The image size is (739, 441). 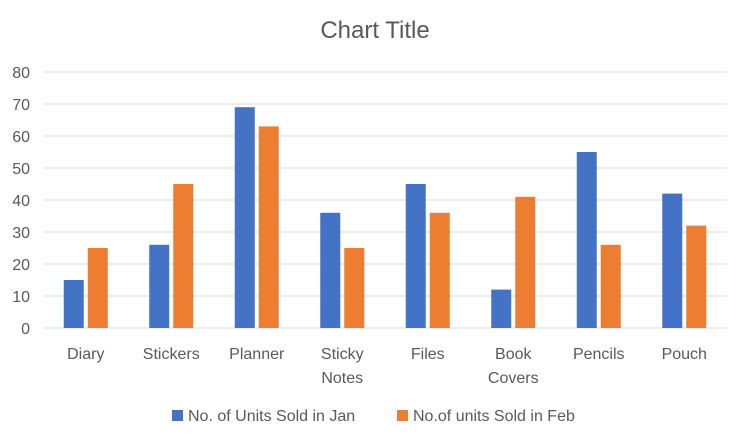 What do you see at coordinates (684, 354) in the screenshot?
I see `x-category-label: Pouch` at bounding box center [684, 354].